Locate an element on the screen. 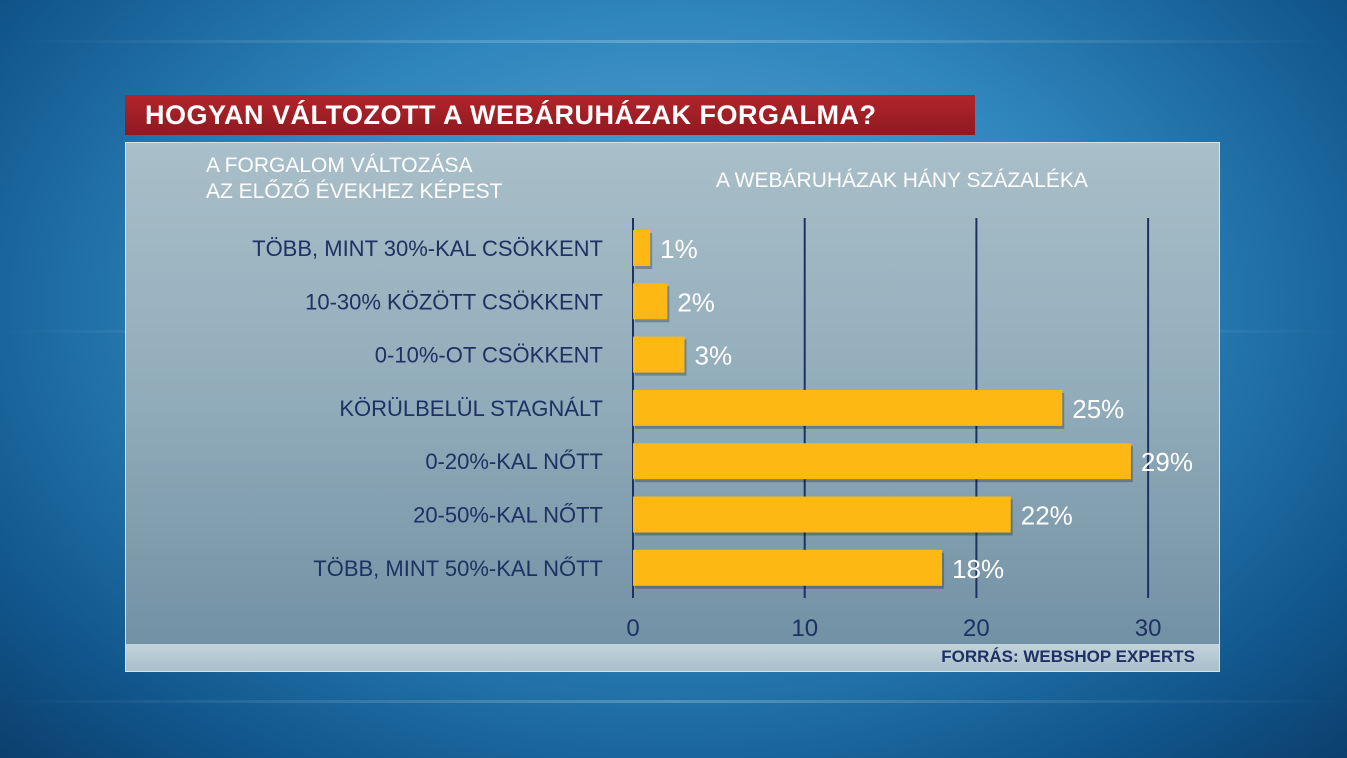  category-label: TÖBB, MINT 30%-KAL CSÖKKENT is located at coordinates (427, 248).